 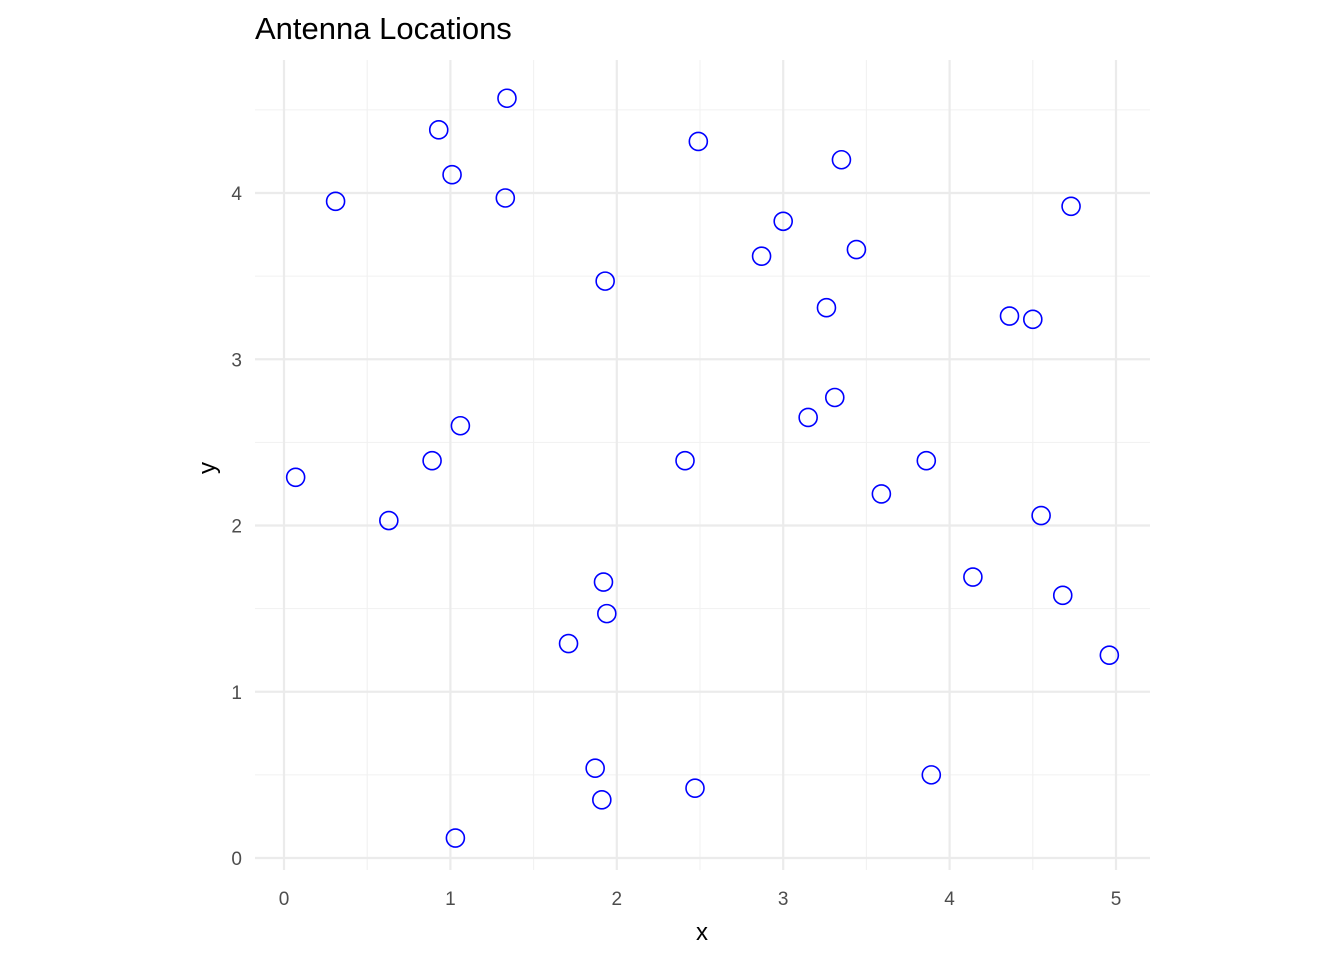 What do you see at coordinates (207, 468) in the screenshot?
I see `y-axis-title: y` at bounding box center [207, 468].